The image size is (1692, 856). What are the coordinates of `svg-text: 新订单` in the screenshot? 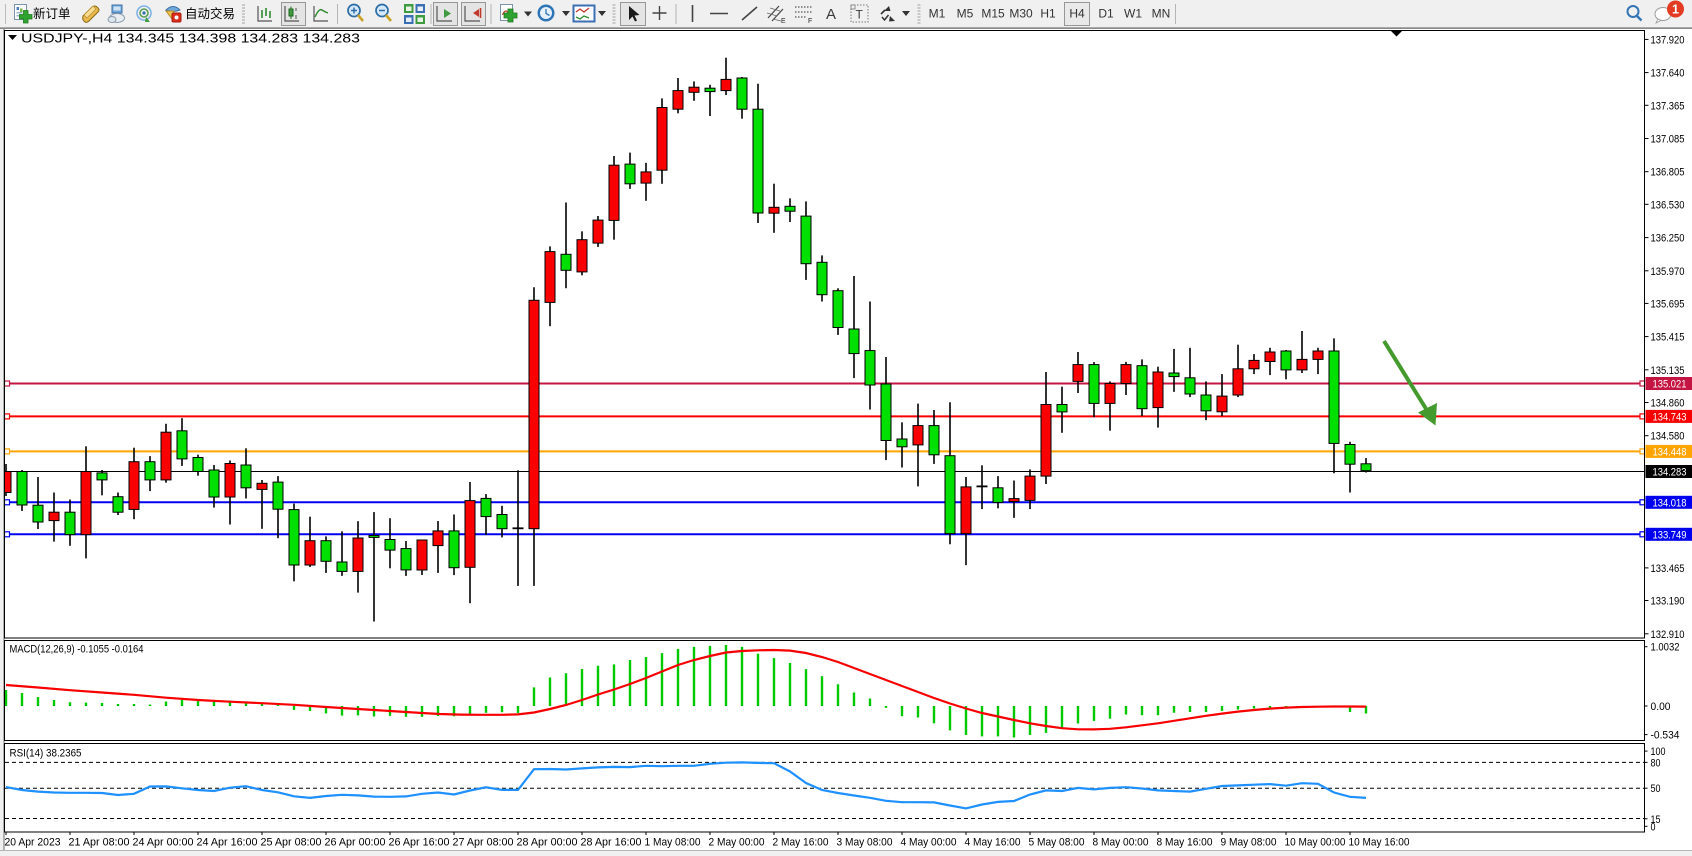 It's located at (52, 13).